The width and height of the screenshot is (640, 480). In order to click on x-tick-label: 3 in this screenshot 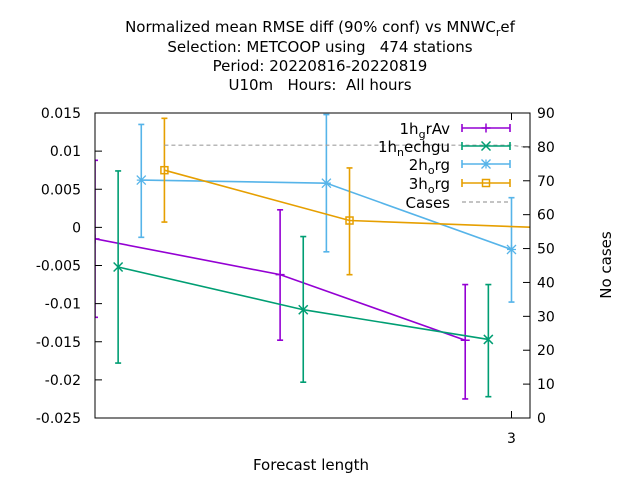, I will do `click(511, 439)`.